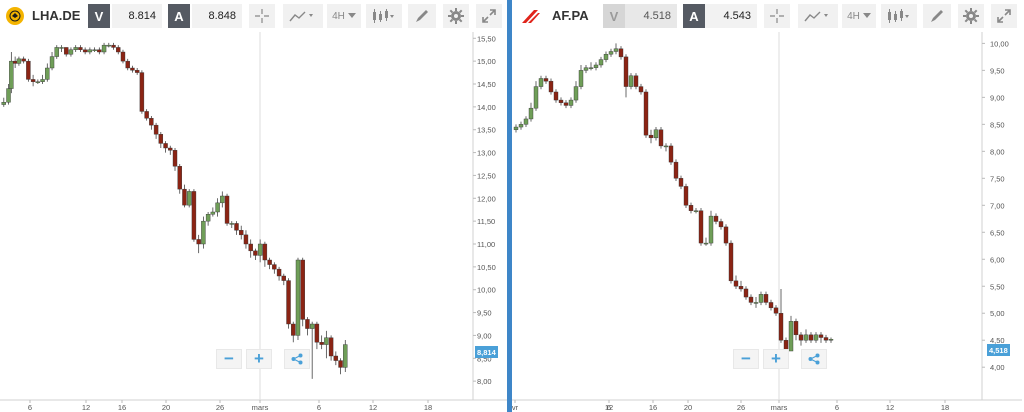 Image resolution: width=1024 pixels, height=412 pixels. Describe the element at coordinates (731, 16) in the screenshot. I see `buy-price-button: 4.543` at that location.